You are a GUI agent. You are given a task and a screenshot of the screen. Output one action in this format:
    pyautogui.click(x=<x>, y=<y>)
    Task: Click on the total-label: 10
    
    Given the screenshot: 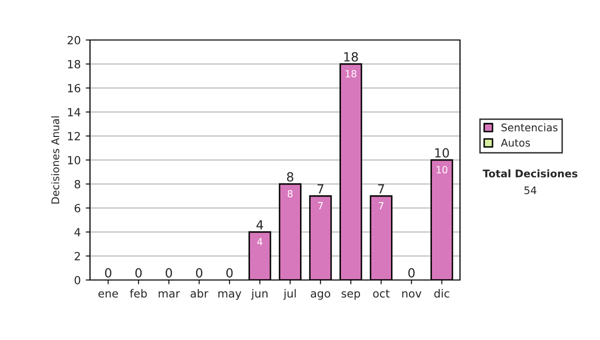 What is the action you would take?
    pyautogui.click(x=442, y=153)
    